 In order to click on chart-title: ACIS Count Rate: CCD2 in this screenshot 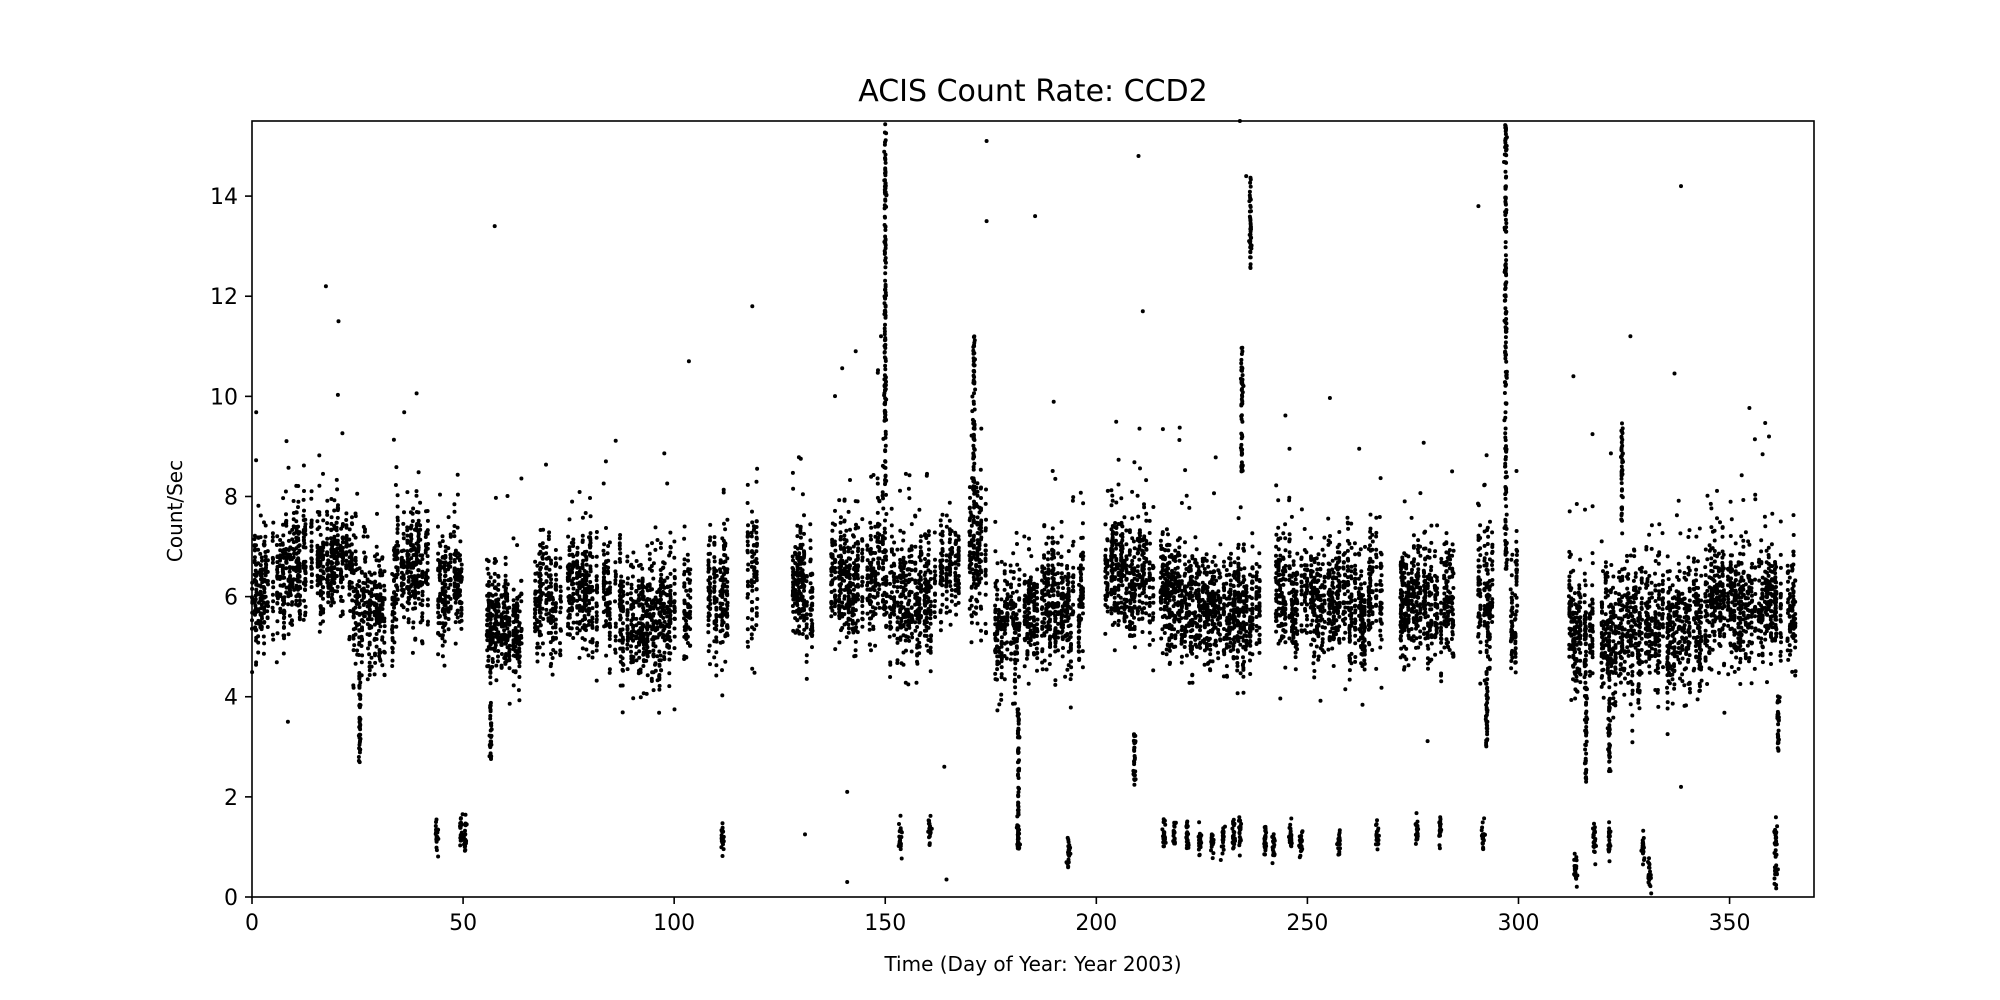, I will do `click(1033, 91)`.